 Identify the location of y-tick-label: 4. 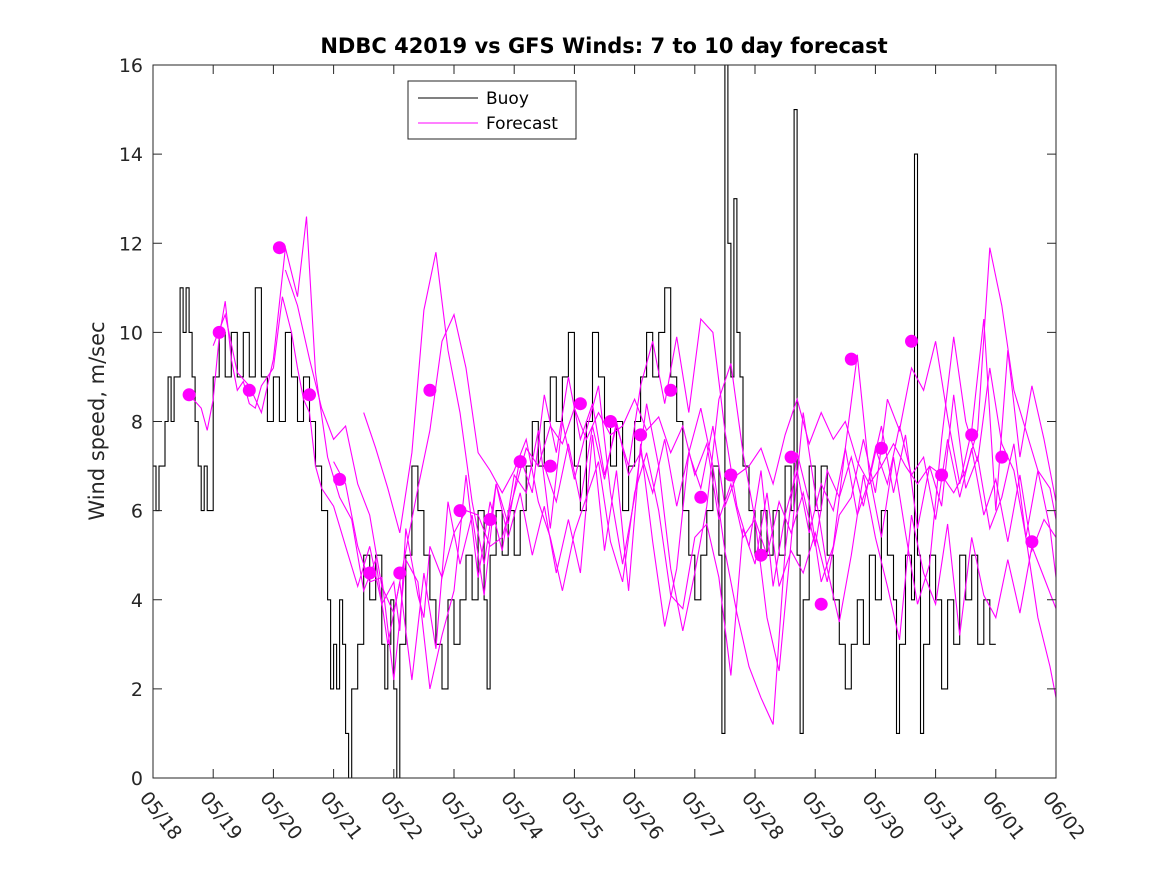
(137, 601).